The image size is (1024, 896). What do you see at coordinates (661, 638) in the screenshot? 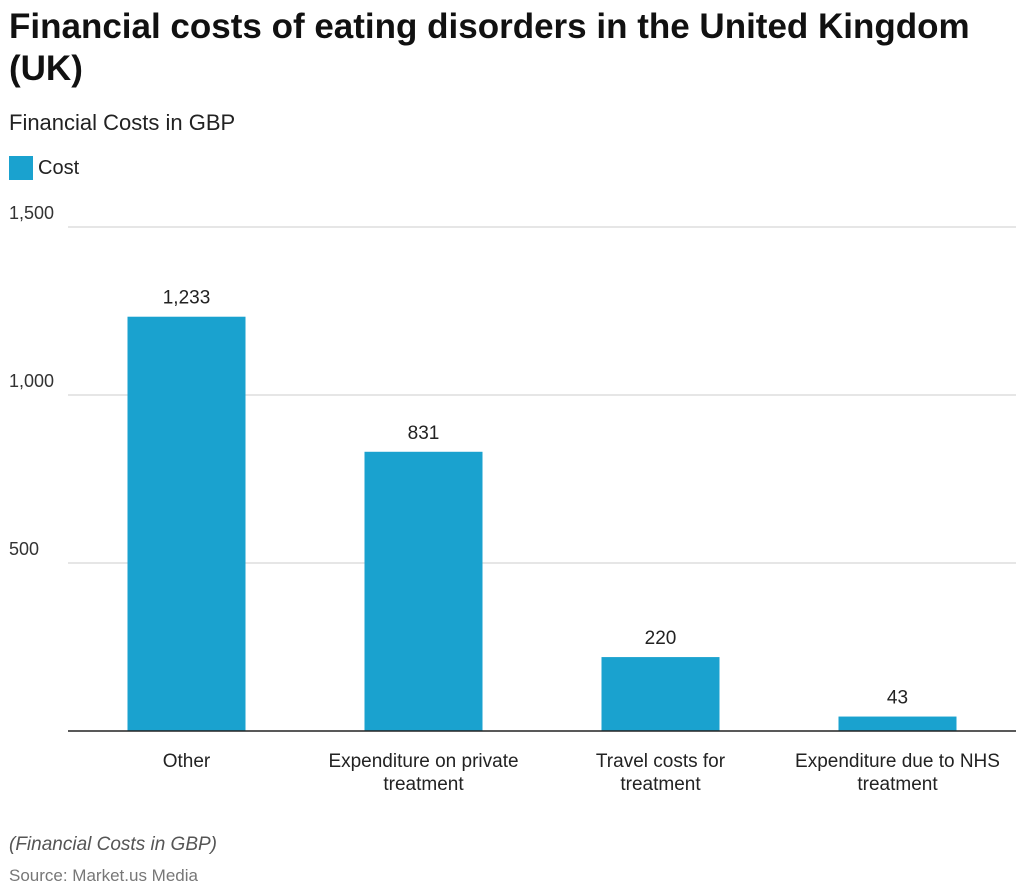
I see `data-label: 220` at bounding box center [661, 638].